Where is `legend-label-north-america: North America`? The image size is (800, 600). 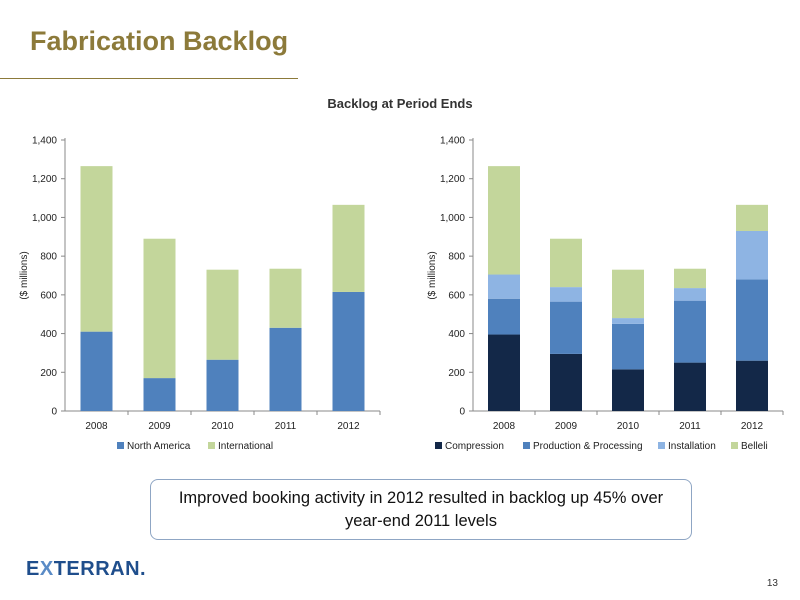 legend-label-north-america: North America is located at coordinates (159, 446).